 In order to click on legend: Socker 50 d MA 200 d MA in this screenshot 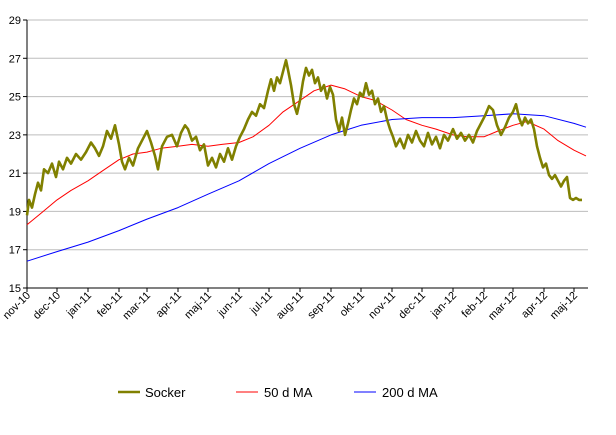, I will do `click(278, 392)`.